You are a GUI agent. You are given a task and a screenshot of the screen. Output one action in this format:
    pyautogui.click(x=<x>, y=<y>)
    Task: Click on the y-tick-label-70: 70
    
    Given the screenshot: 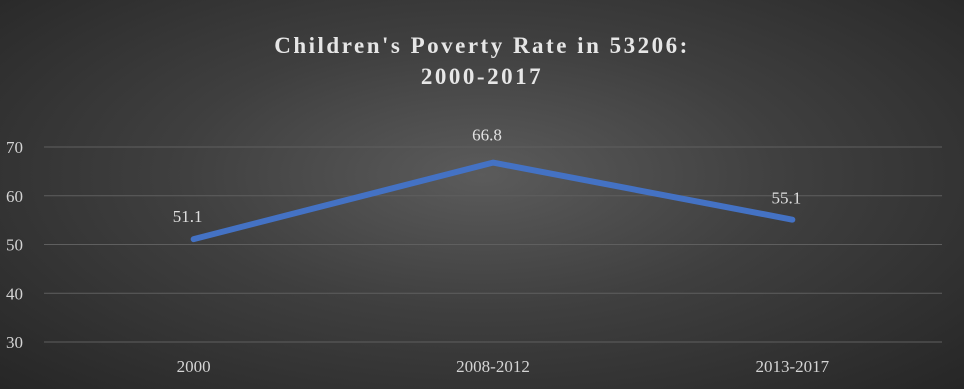 What is the action you would take?
    pyautogui.click(x=14, y=147)
    